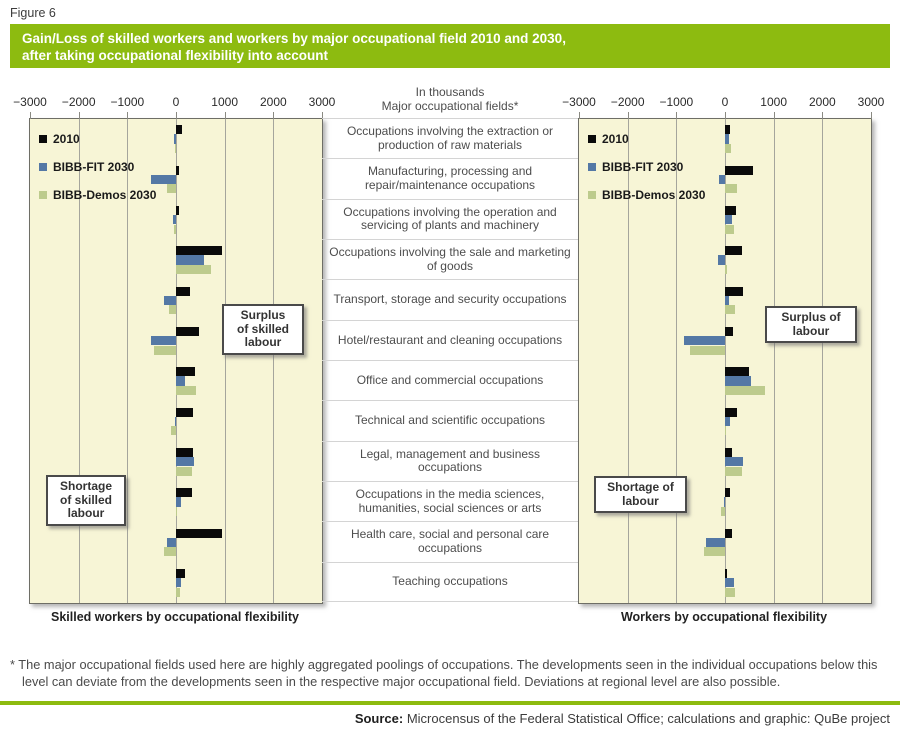 This screenshot has height=739, width=900. I want to click on legend-item: BIBB-FIT 2030, so click(635, 167).